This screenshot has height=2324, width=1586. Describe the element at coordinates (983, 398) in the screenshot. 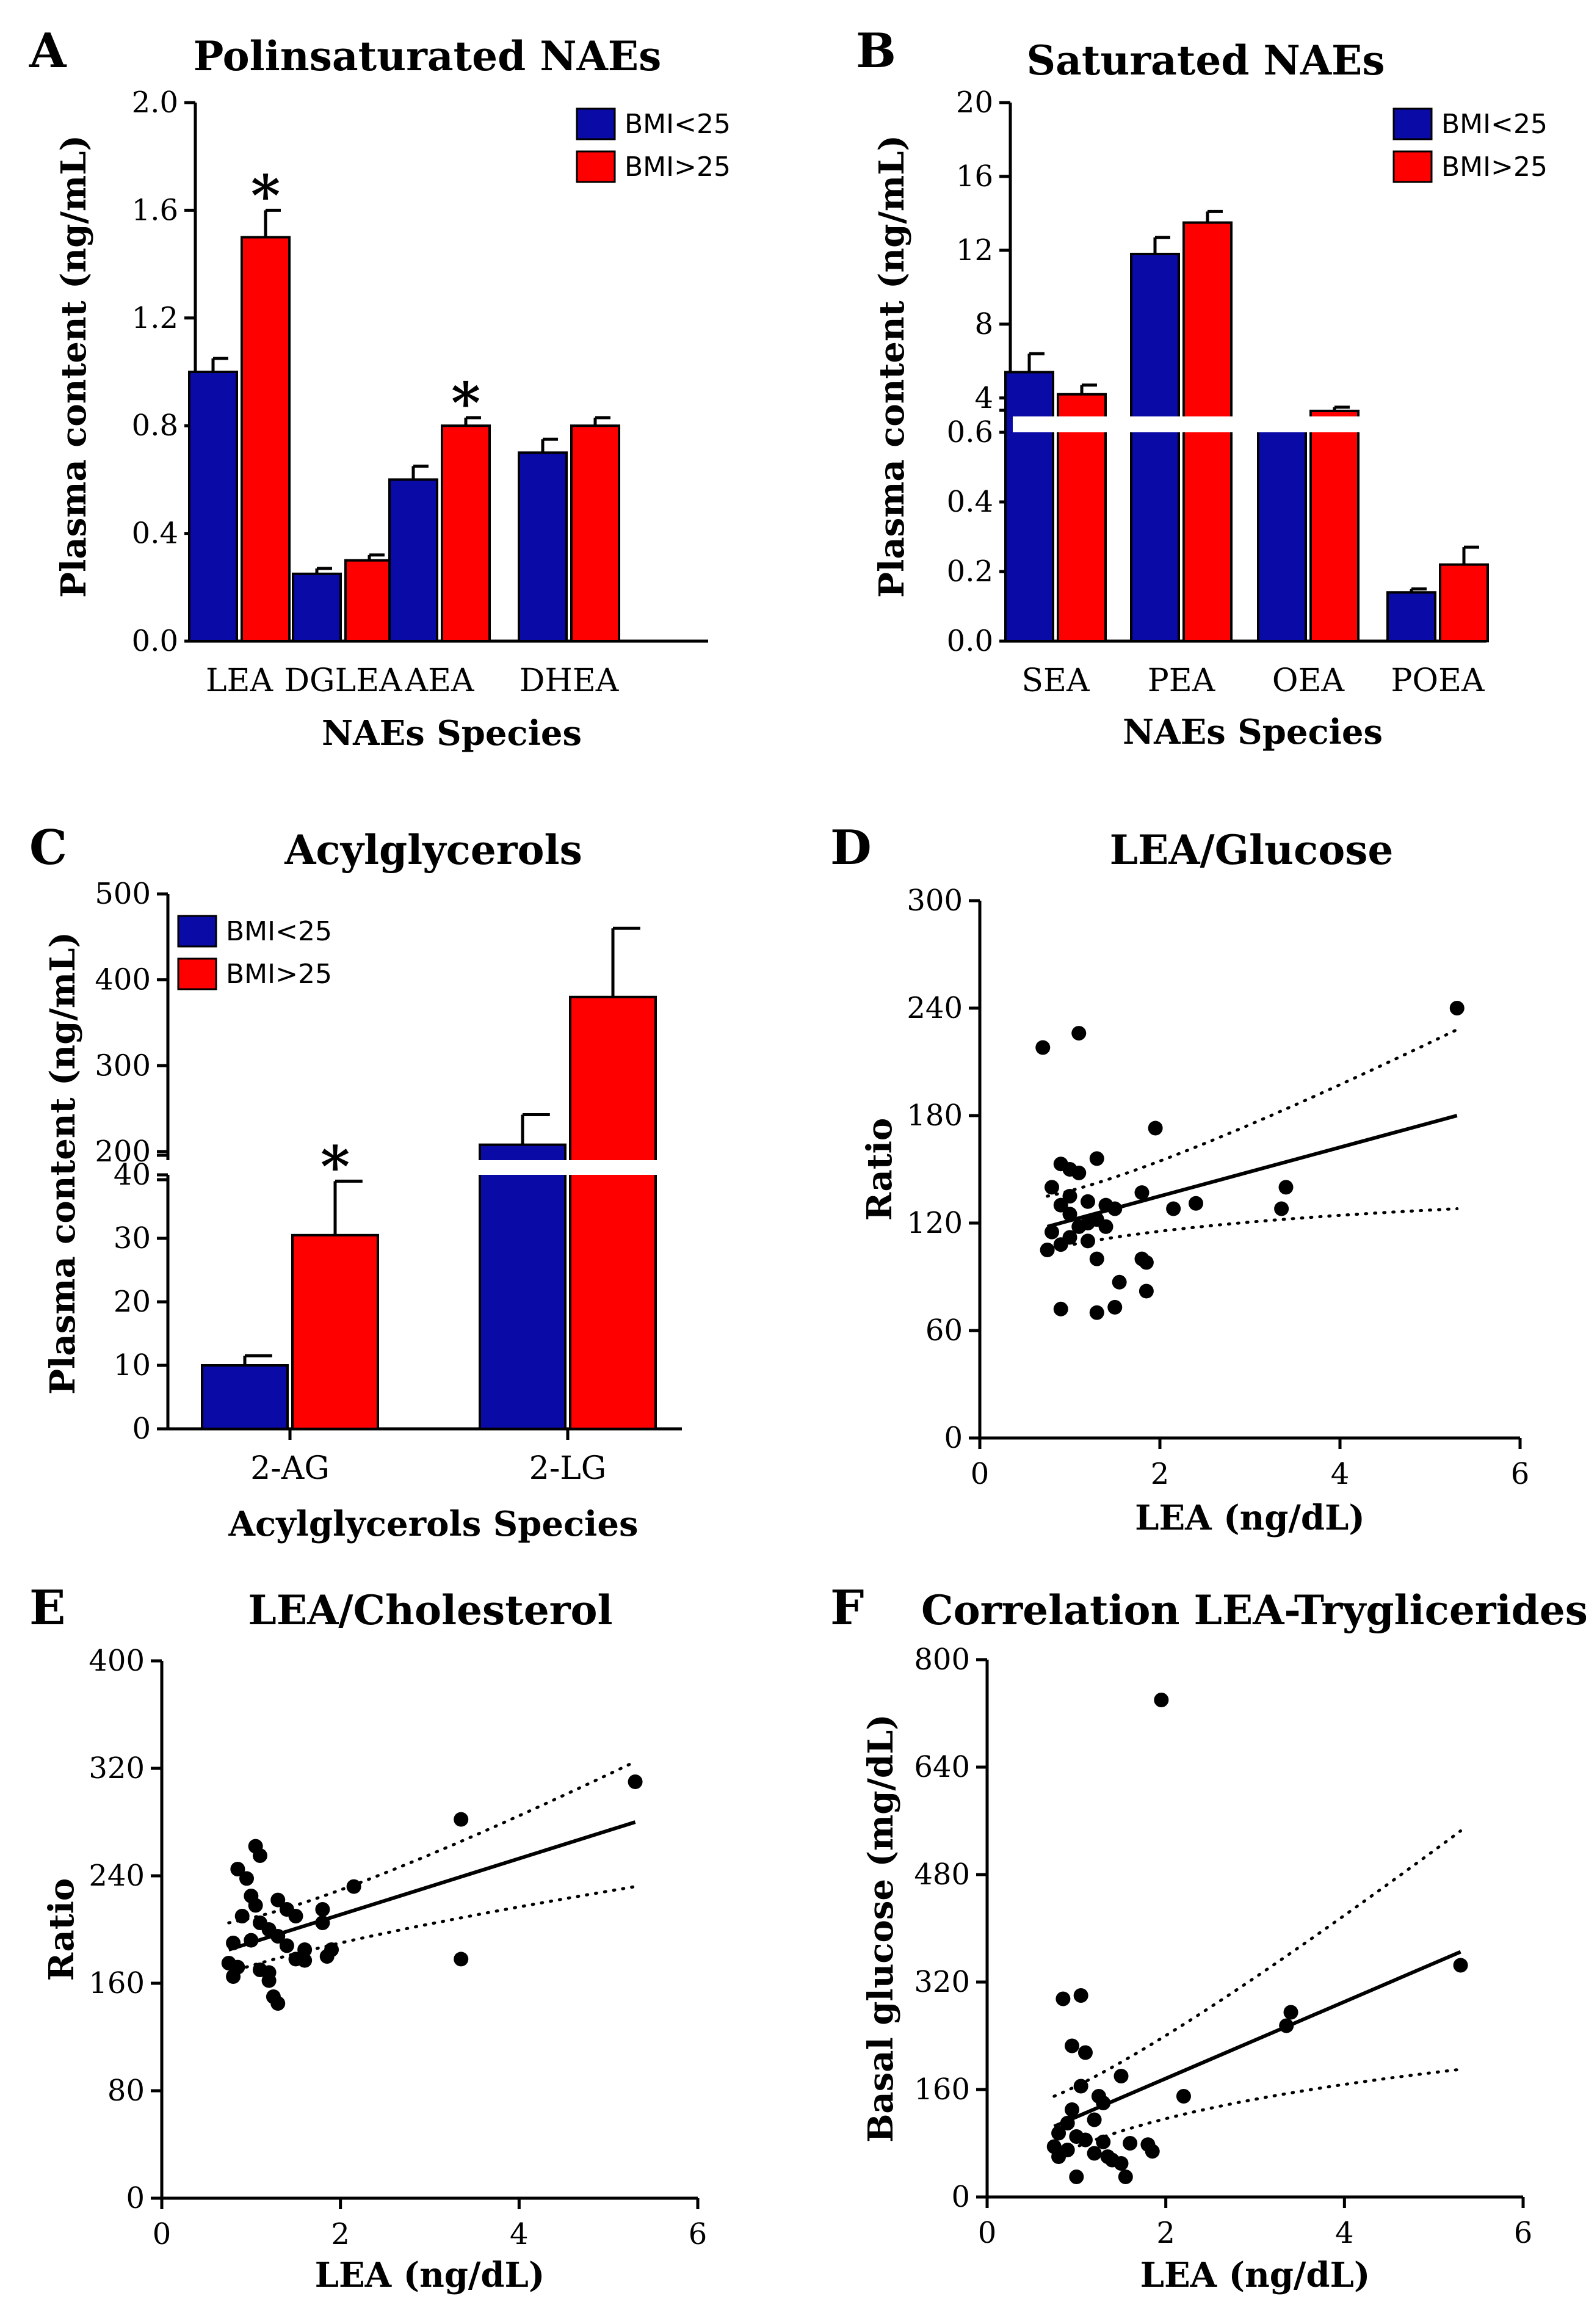

I see `y-tick-label: 4` at that location.